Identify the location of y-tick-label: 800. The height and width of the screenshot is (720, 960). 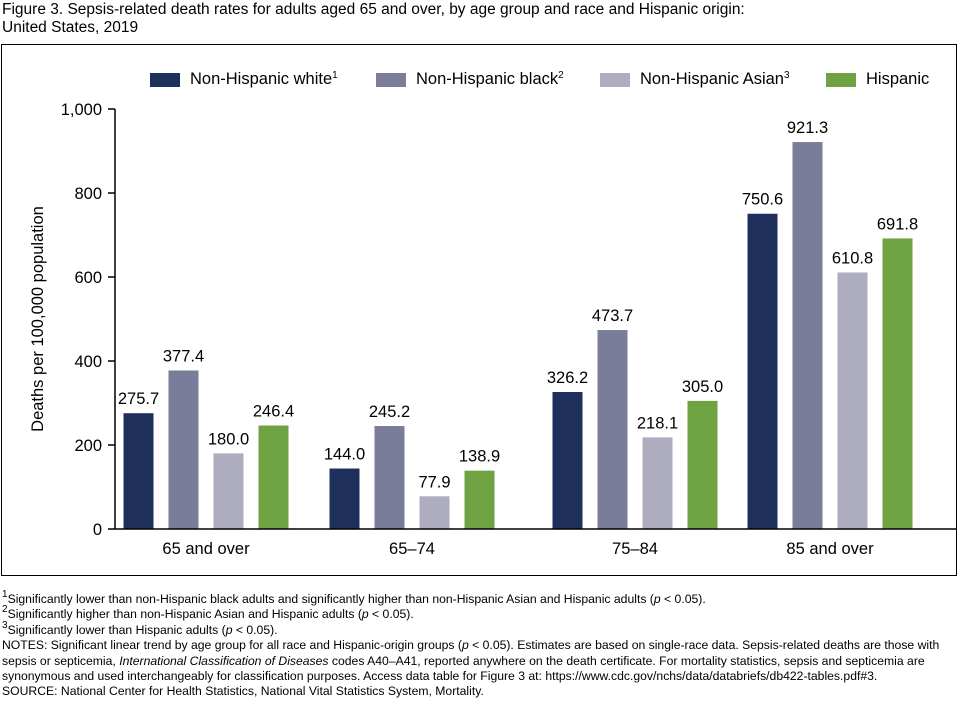
(88, 194).